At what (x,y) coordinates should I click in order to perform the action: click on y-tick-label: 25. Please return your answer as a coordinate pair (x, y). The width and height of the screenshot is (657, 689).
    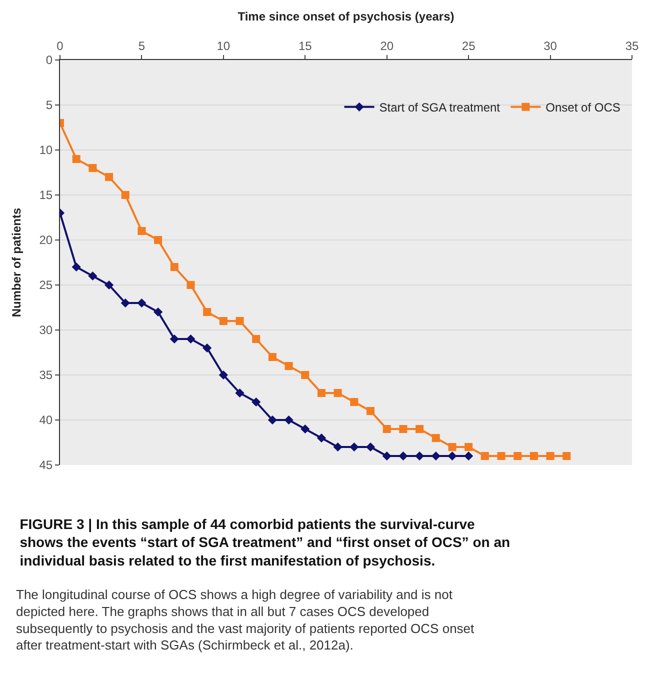
    Looking at the image, I should click on (46, 285).